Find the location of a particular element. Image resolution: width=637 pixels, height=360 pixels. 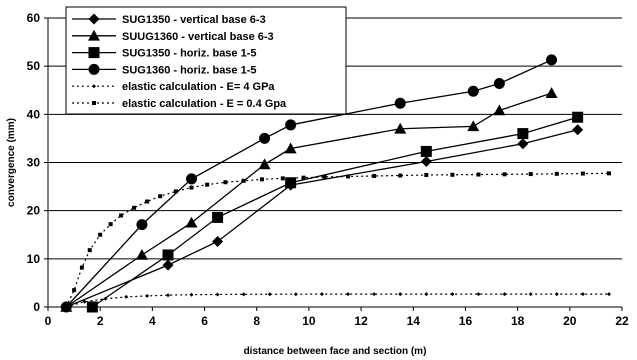

y-tick-label: 10 is located at coordinates (34, 259).